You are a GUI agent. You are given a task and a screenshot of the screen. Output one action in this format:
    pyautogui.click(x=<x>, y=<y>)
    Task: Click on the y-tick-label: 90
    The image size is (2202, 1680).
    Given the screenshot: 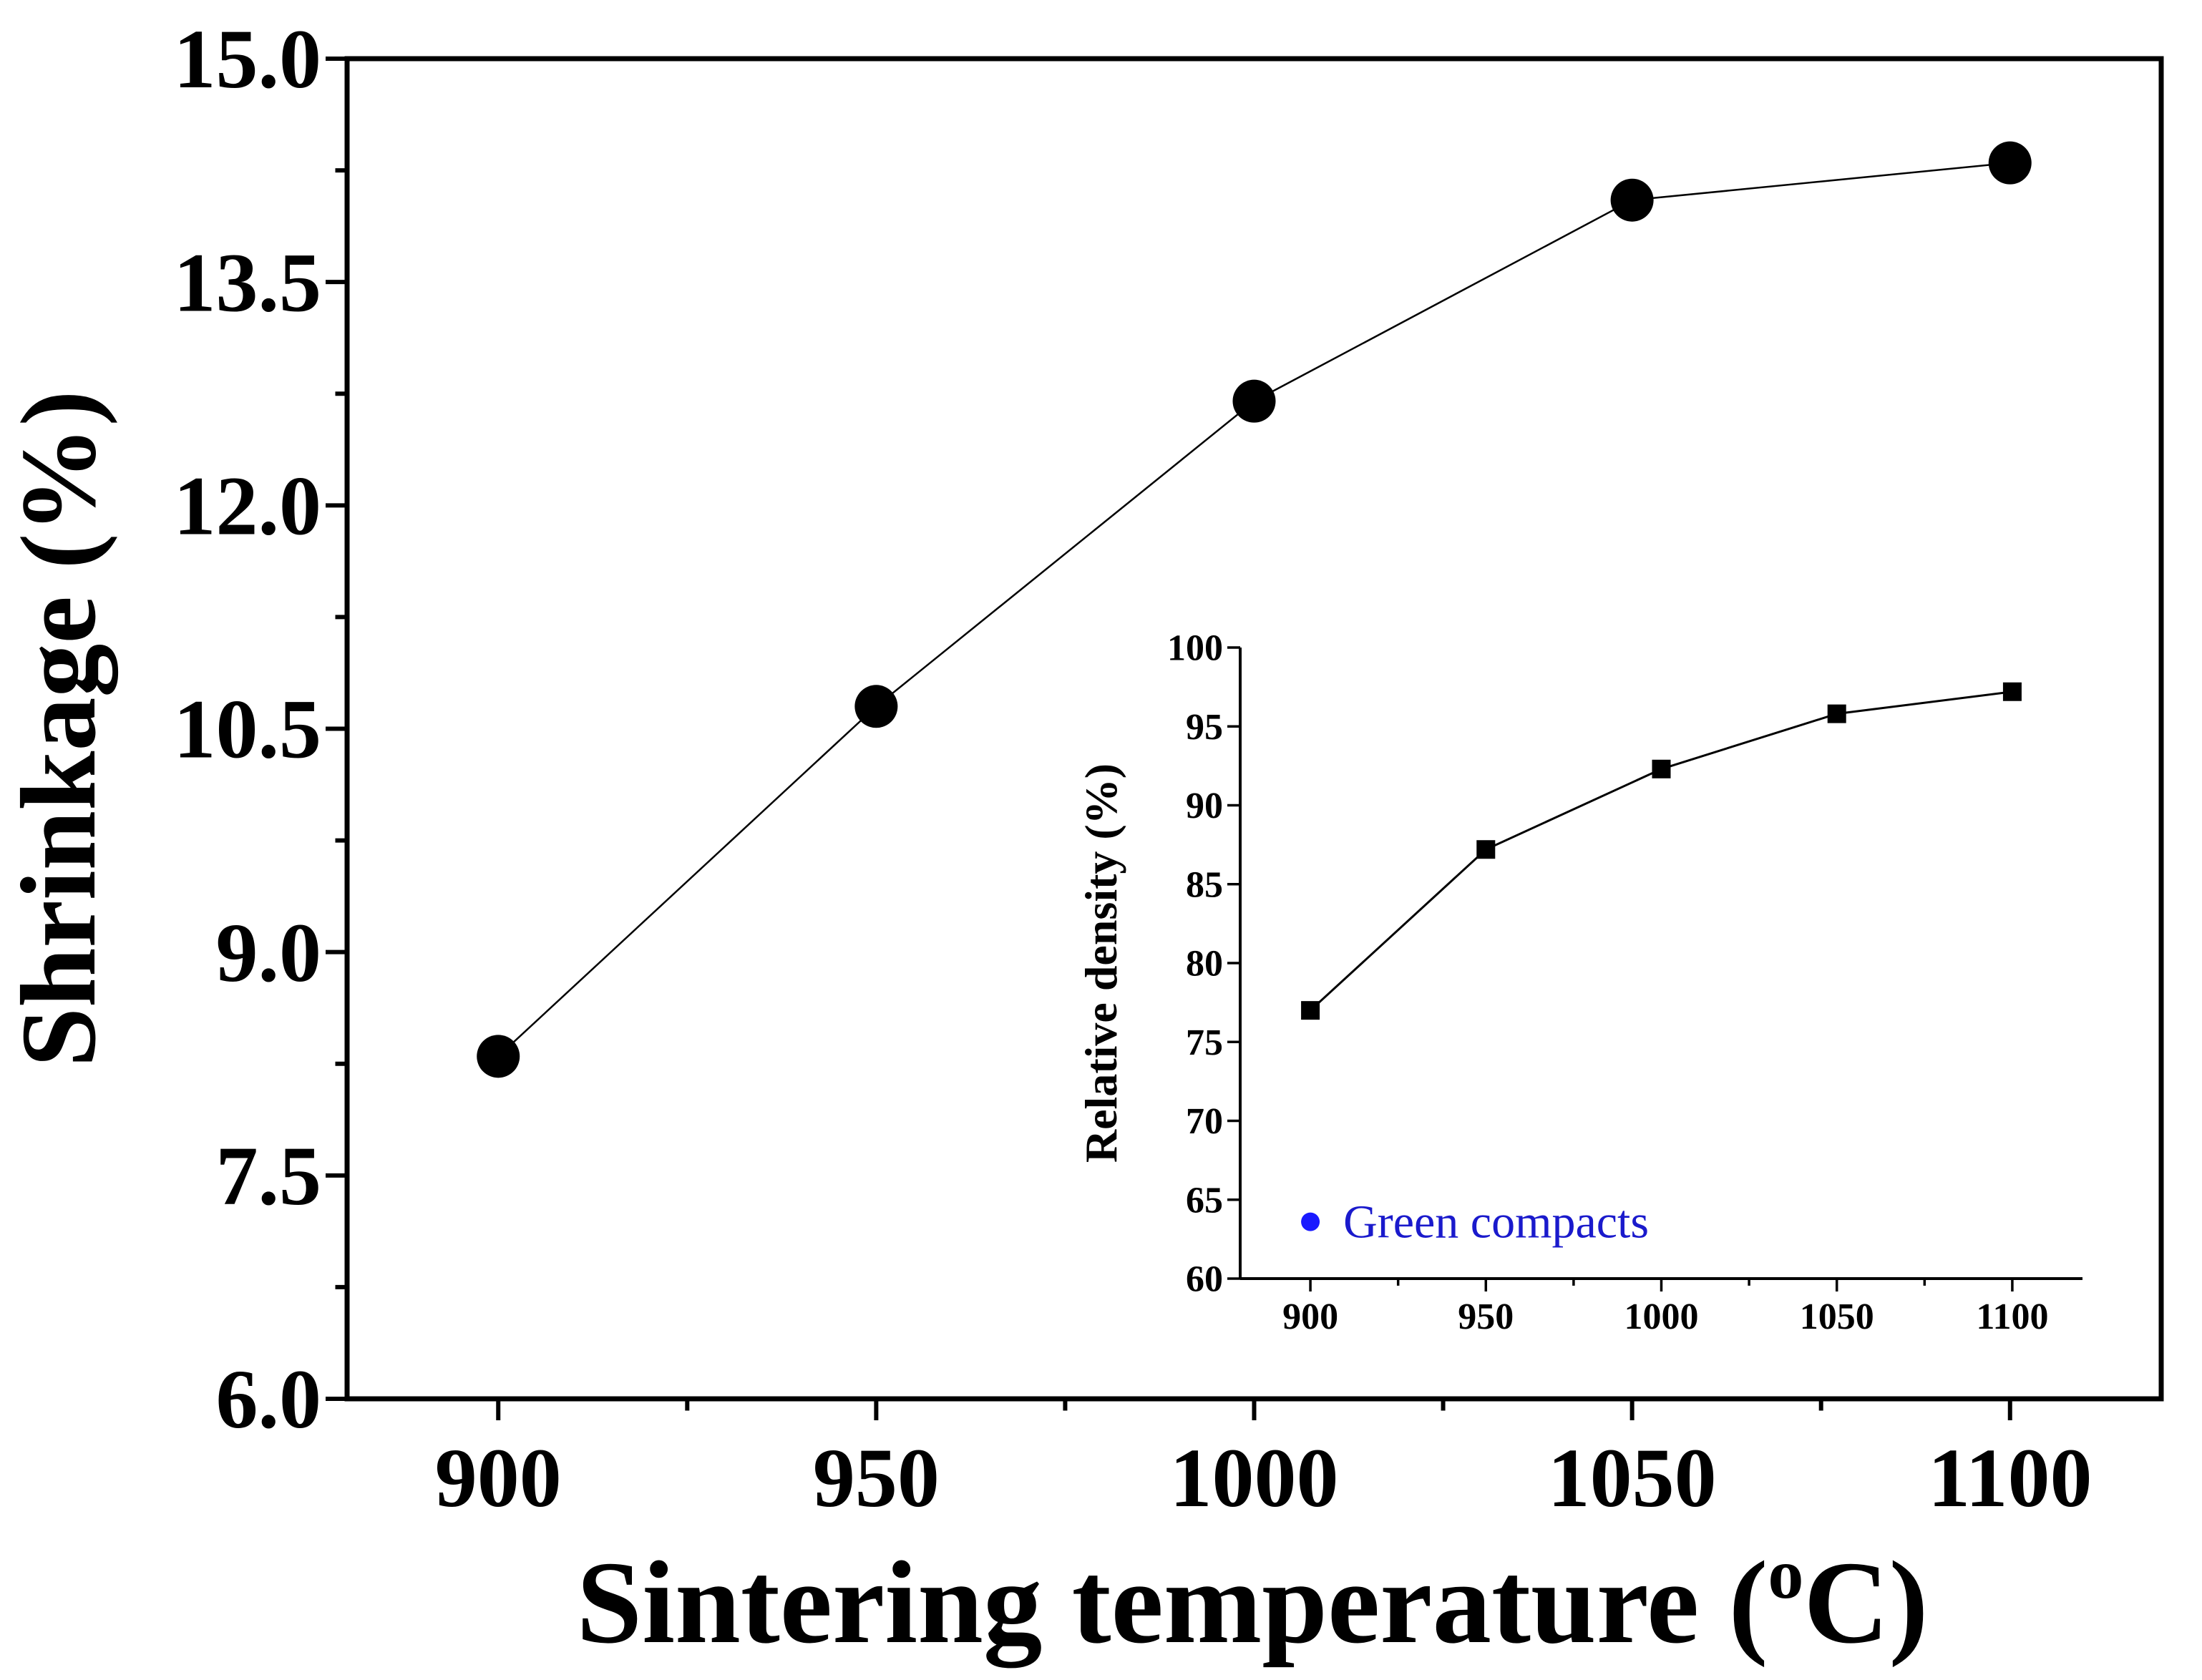 What is the action you would take?
    pyautogui.click(x=1204, y=806)
    